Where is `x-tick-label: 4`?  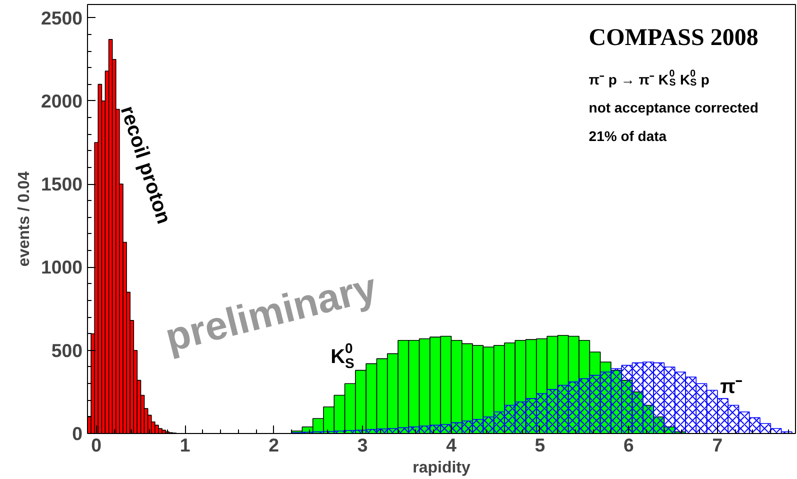 x-tick-label: 4 is located at coordinates (452, 445).